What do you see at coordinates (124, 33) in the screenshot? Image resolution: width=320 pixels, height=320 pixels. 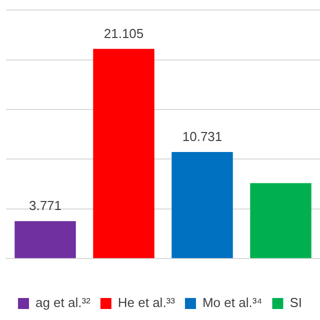 I see `data-label: 21.105` at bounding box center [124, 33].